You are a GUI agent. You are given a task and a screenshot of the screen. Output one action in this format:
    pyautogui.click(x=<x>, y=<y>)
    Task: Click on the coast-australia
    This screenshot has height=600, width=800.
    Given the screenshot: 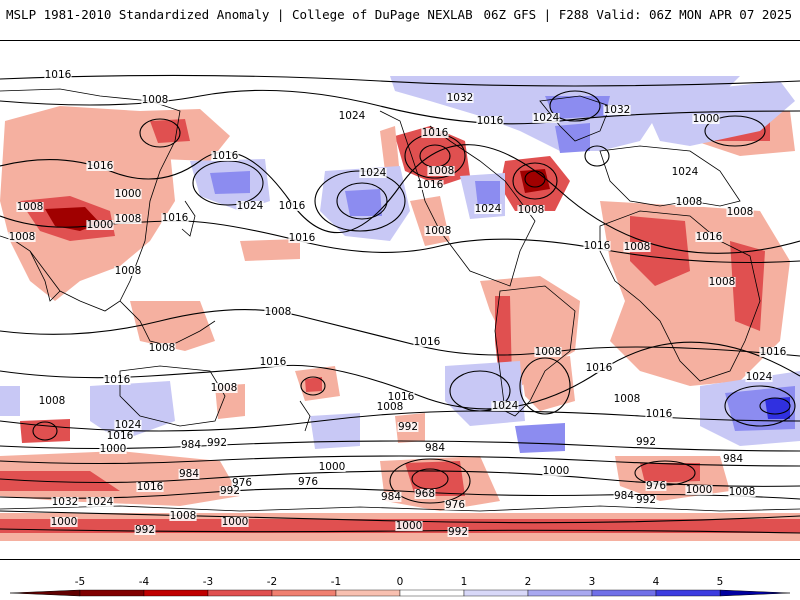 What is the action you would take?
    pyautogui.click(x=172, y=396)
    